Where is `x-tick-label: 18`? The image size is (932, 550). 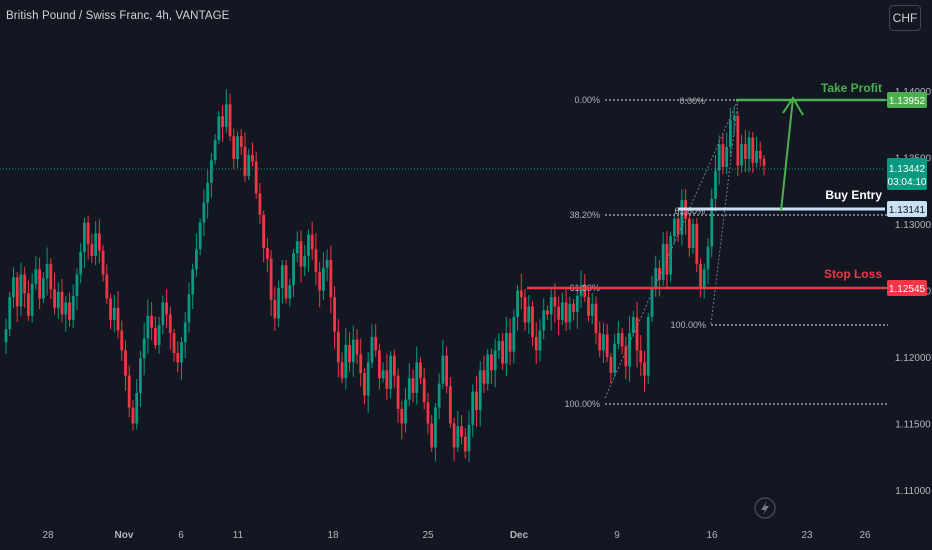 x-tick-label: 18 is located at coordinates (333, 535).